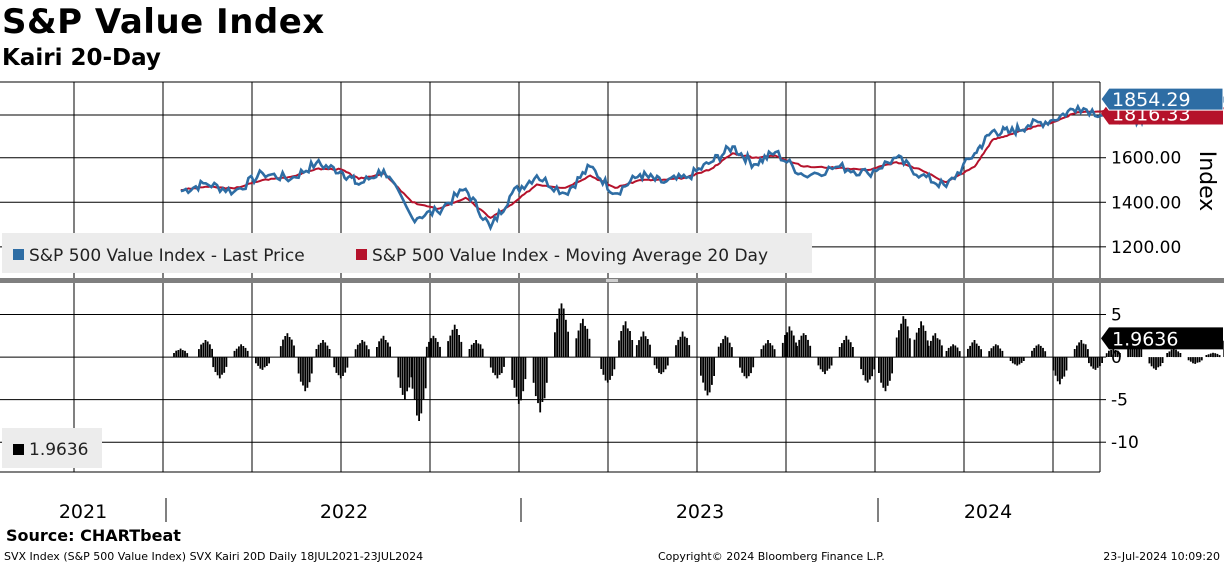 The height and width of the screenshot is (566, 1224). I want to click on kairi-tick-label: 0, so click(1116, 358).